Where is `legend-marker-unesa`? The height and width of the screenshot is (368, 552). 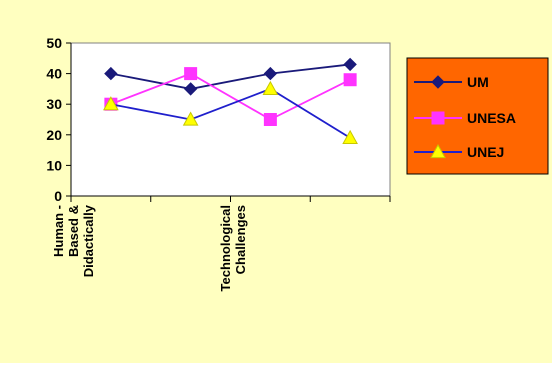 legend-marker-unesa is located at coordinates (438, 118).